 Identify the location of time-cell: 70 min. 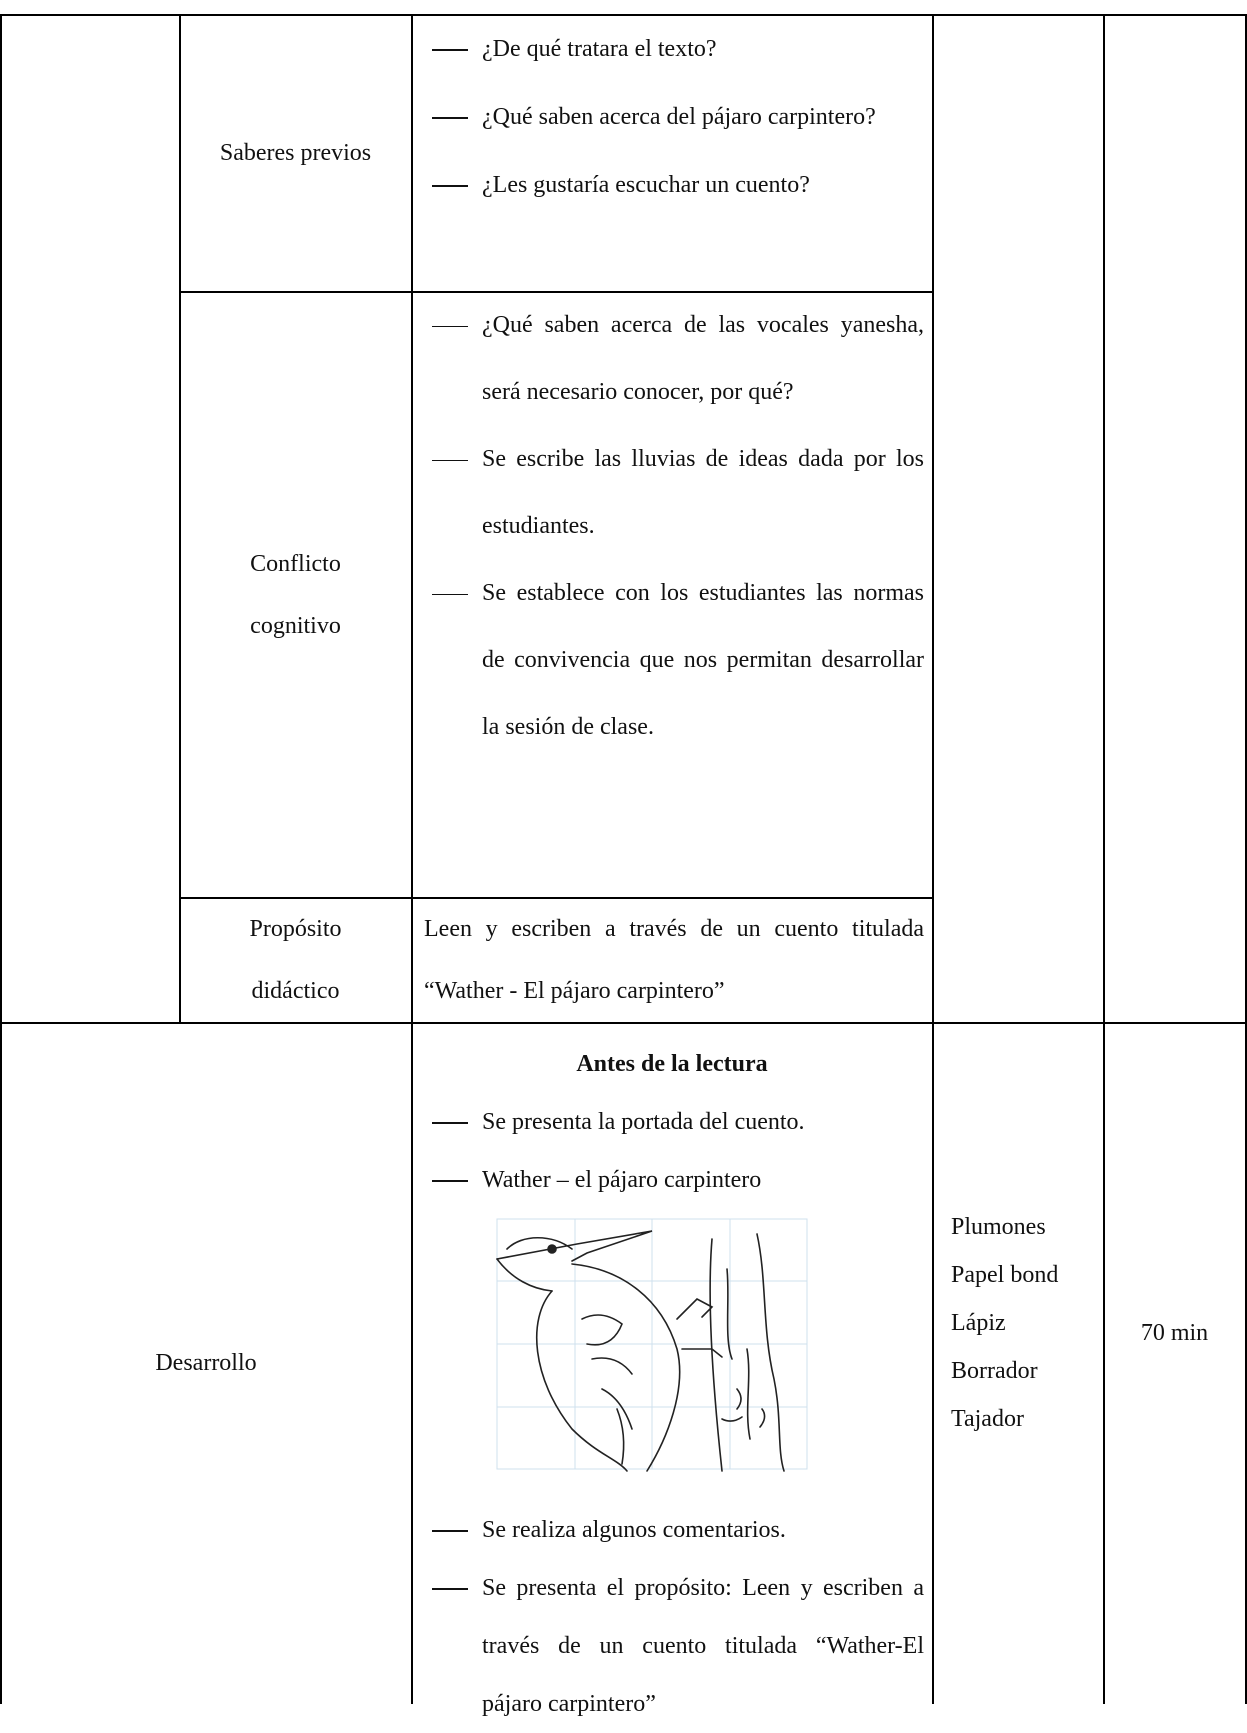
(1174, 1333).